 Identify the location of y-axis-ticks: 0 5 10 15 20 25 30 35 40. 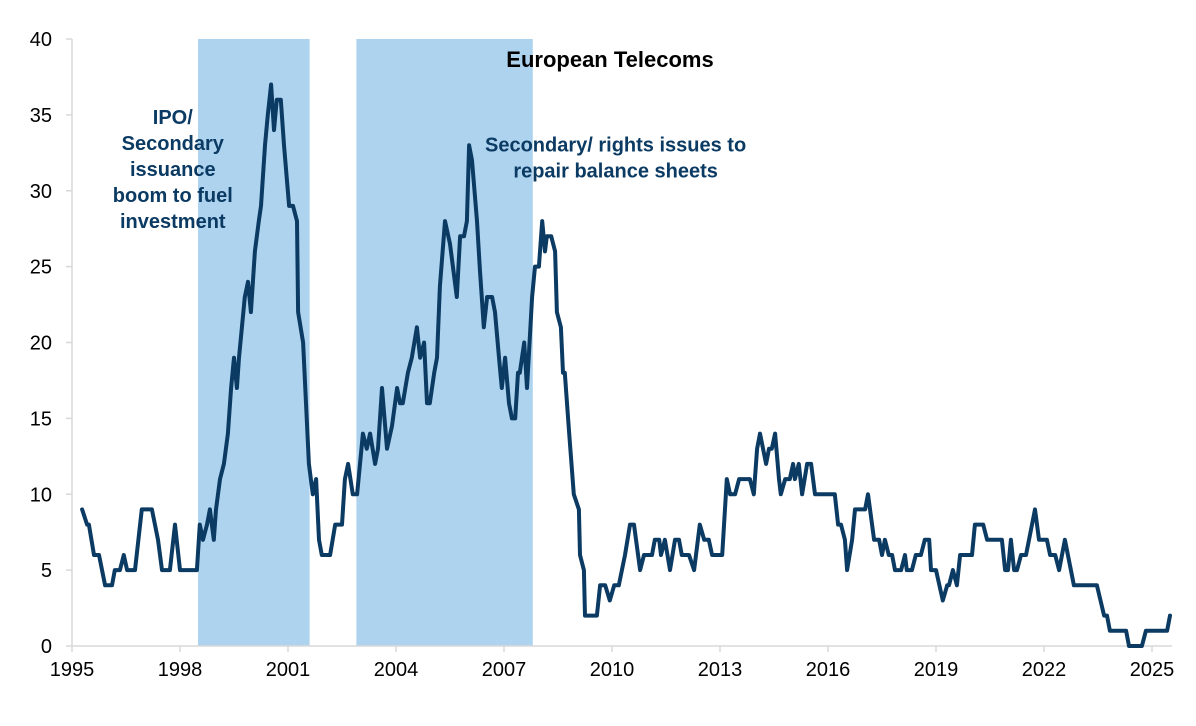
(51, 343).